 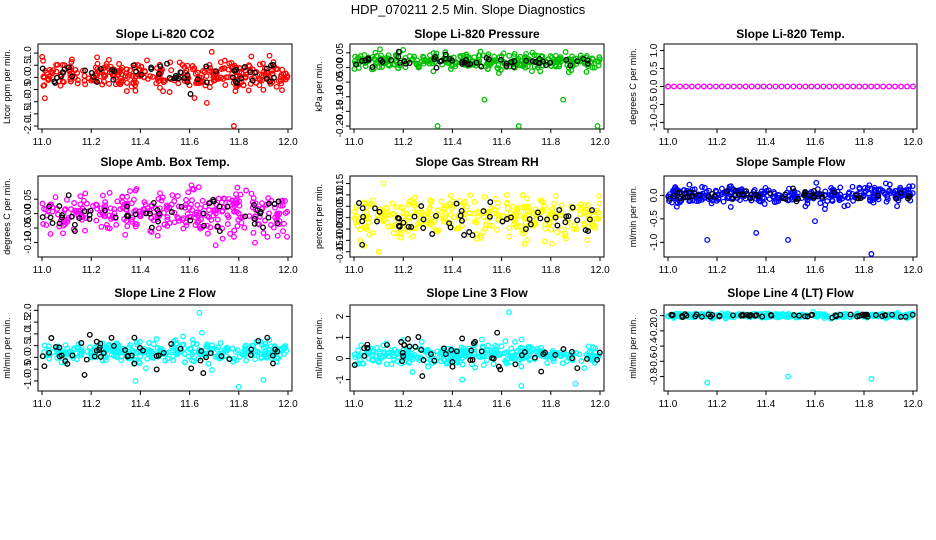 I want to click on y-tick-label: -2.0, so click(x=28, y=126).